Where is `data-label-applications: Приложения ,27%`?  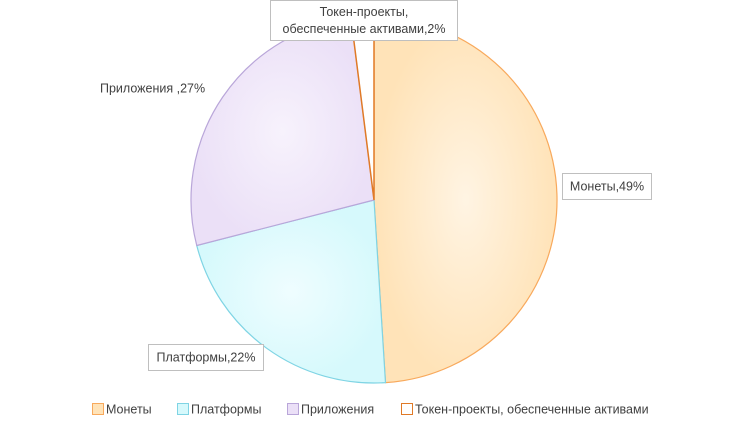
data-label-applications: Приложения ,27% is located at coordinates (152, 89).